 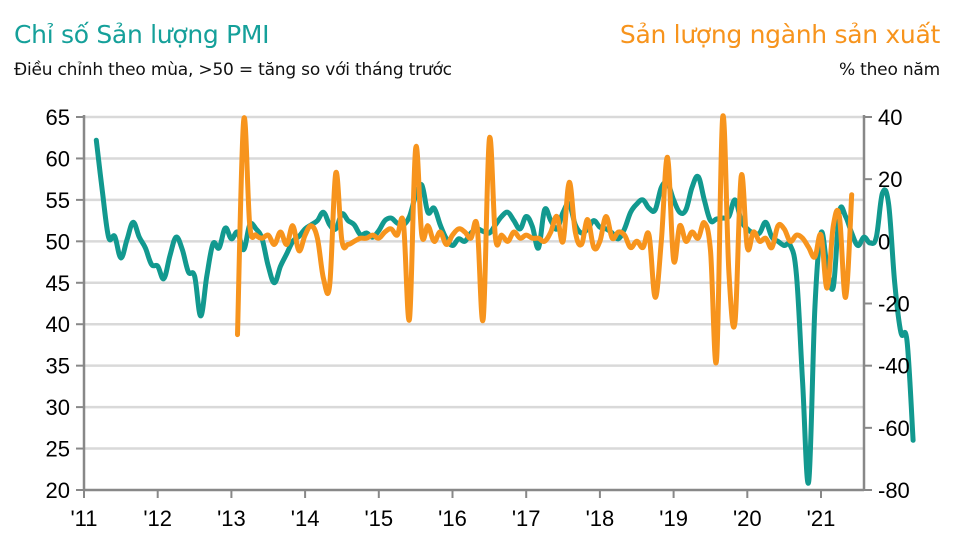 I want to click on y-left-tick-label: 60, so click(x=58, y=158).